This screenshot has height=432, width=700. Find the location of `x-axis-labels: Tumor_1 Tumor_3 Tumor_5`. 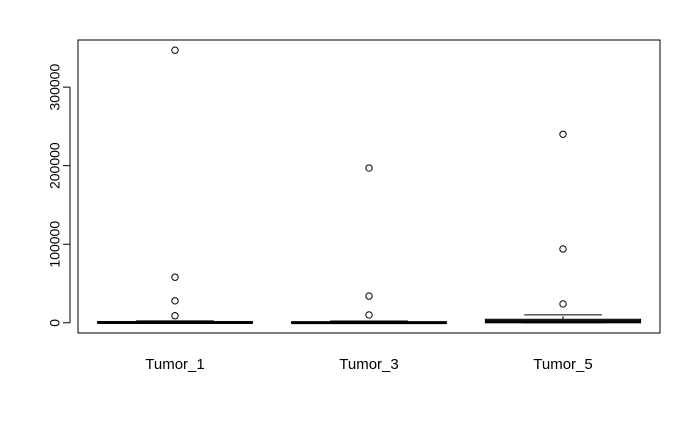

x-axis-labels: Tumor_1 Tumor_3 Tumor_5 is located at coordinates (368, 364).